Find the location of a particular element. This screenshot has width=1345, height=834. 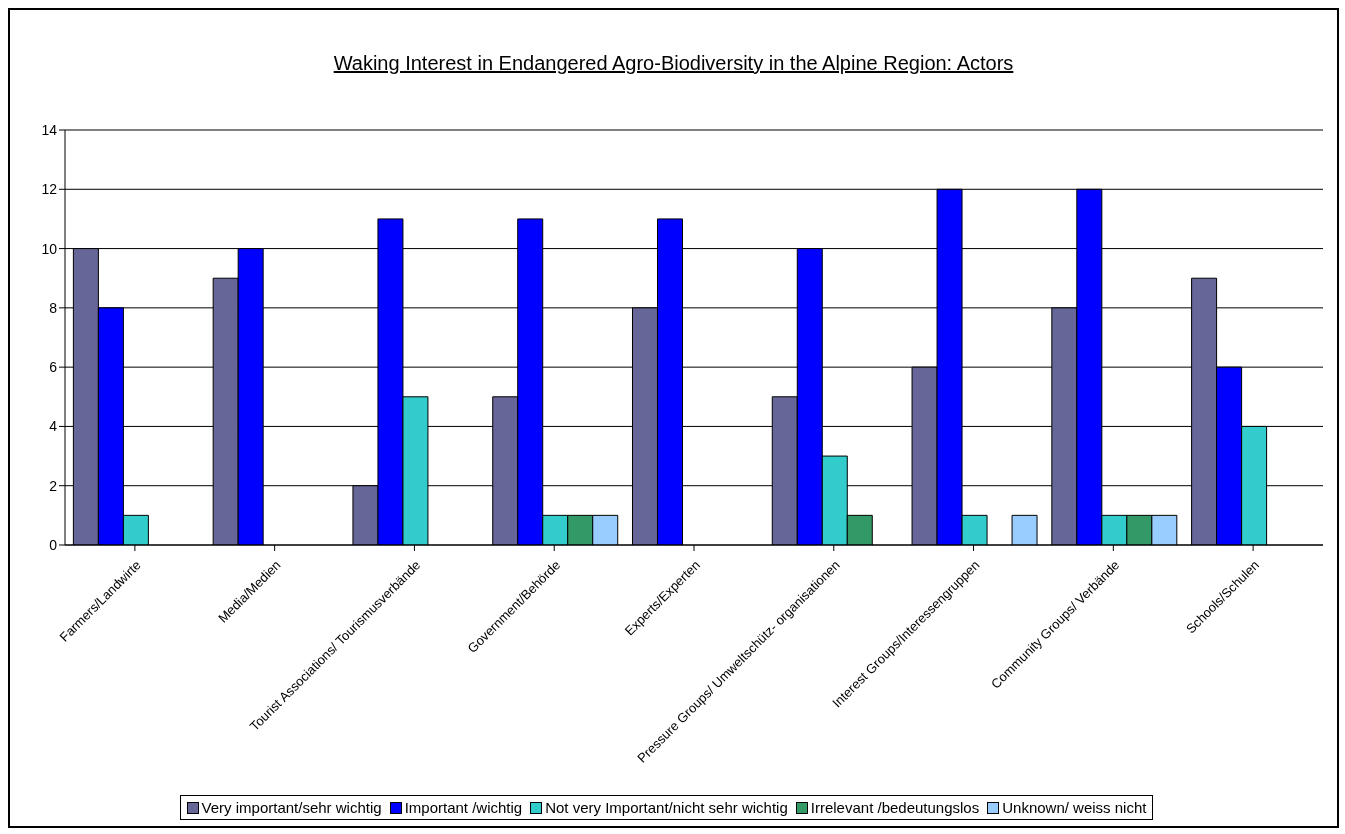

y-tick-label: 14 is located at coordinates (49, 129).